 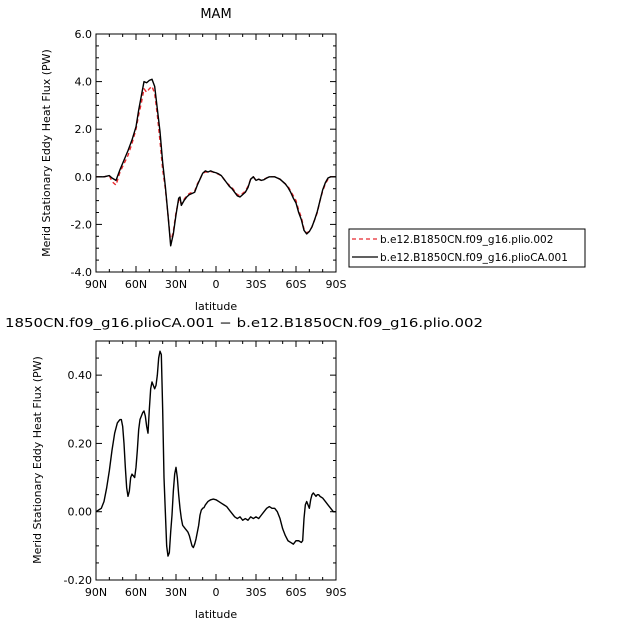 What do you see at coordinates (80, 512) in the screenshot?
I see `bottom-y-tick-label: 0.00` at bounding box center [80, 512].